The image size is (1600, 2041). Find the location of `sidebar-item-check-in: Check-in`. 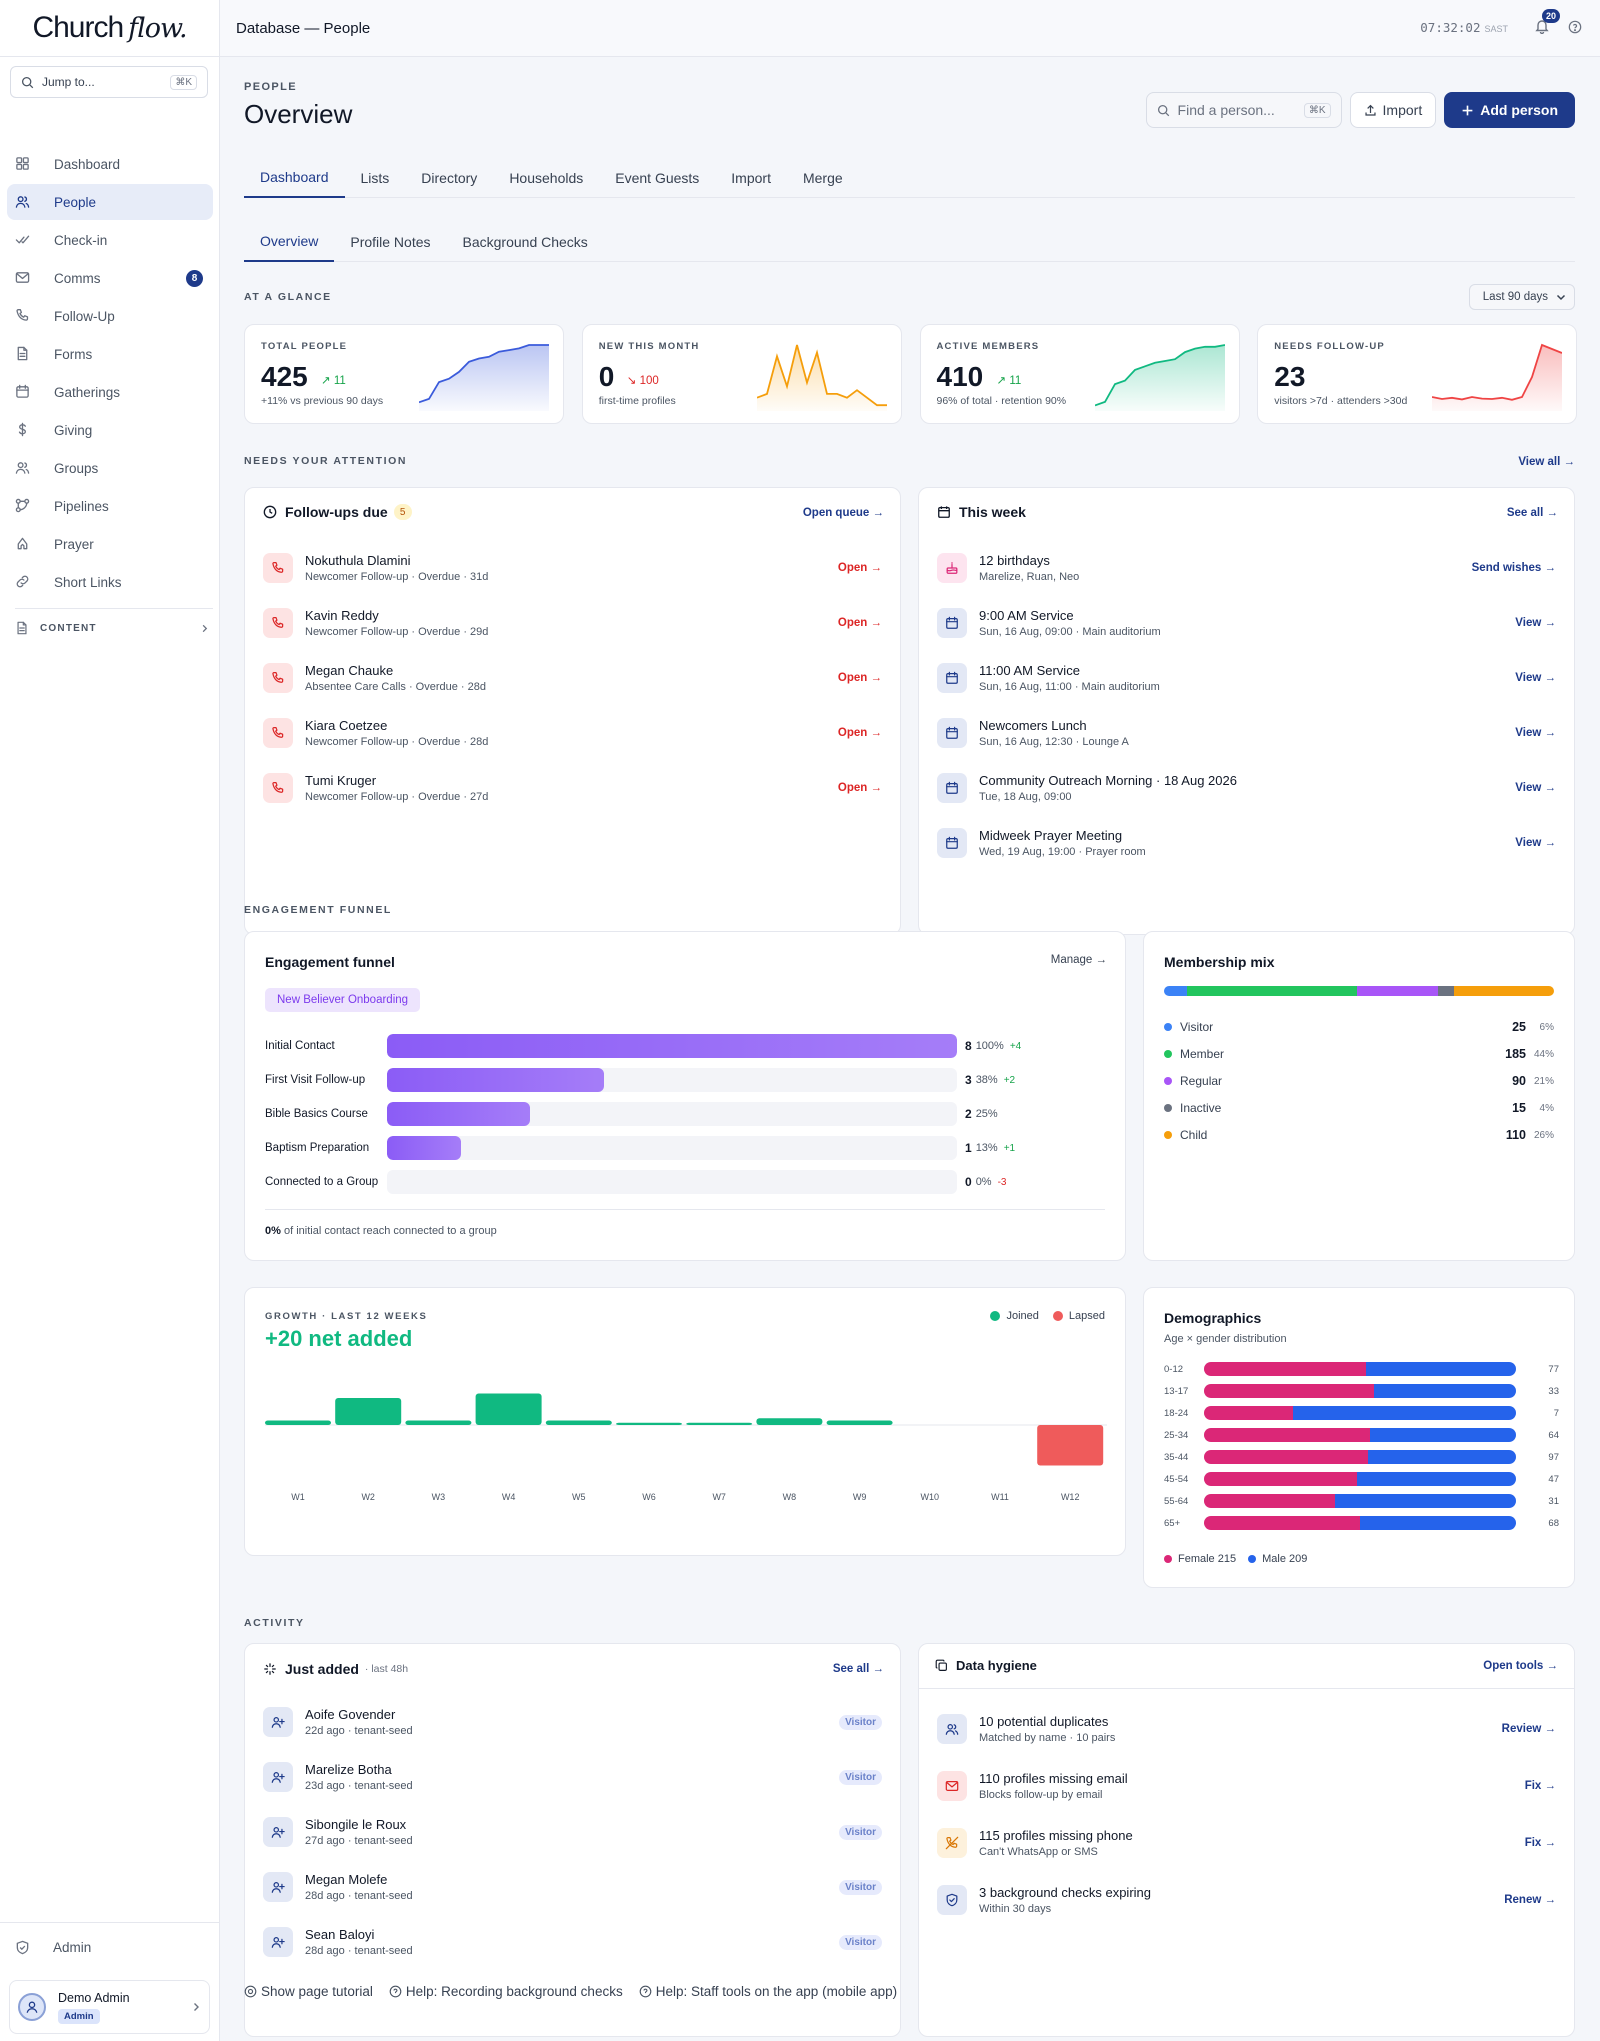

sidebar-item-check-in: Check-in is located at coordinates (110, 240).